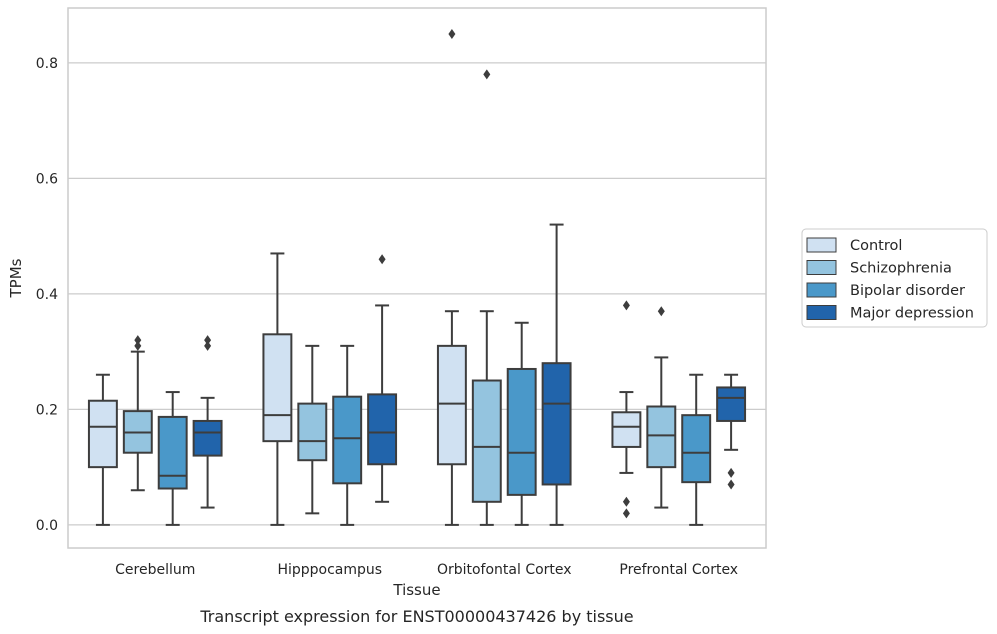 Image resolution: width=997 pixels, height=634 pixels. What do you see at coordinates (504, 570) in the screenshot?
I see `x-tick-label: Orbitofontal Cortex` at bounding box center [504, 570].